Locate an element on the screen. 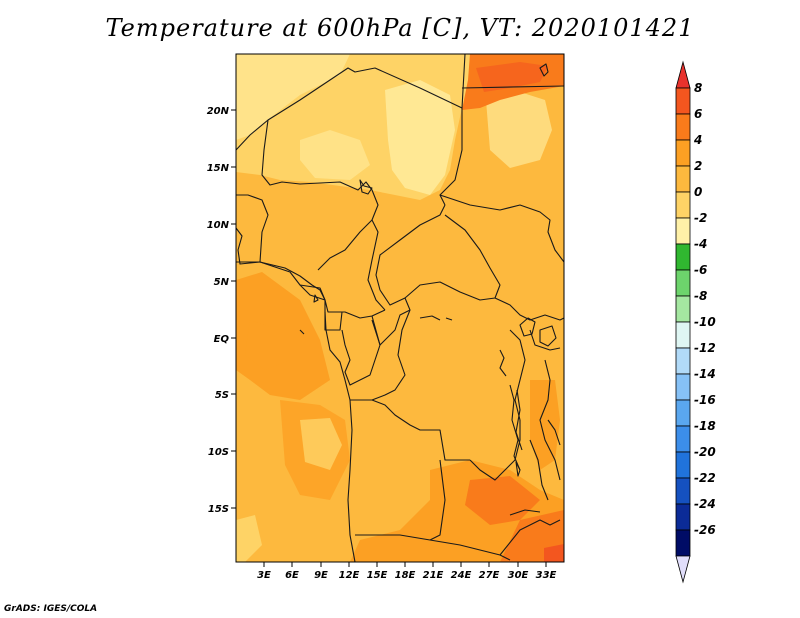  colorbar-label: -24 is located at coordinates (705, 504).